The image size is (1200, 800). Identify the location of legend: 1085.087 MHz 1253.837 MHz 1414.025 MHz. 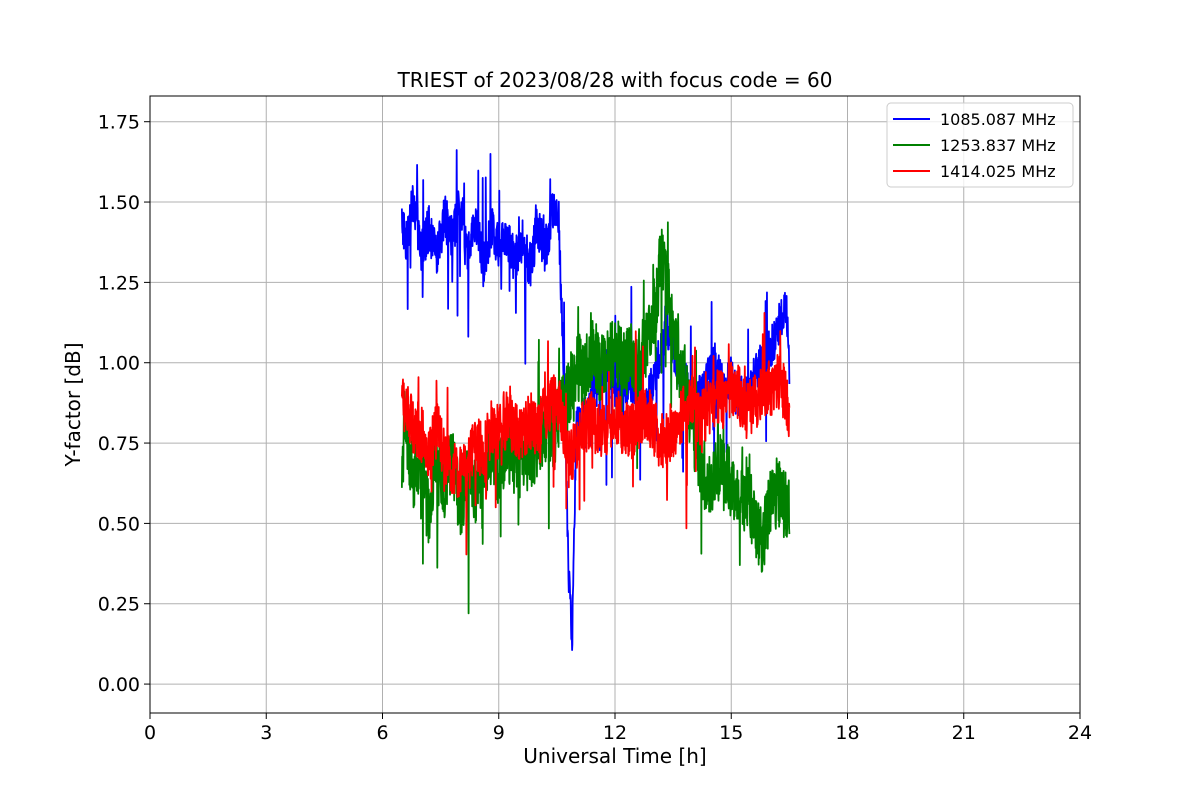
(980, 145).